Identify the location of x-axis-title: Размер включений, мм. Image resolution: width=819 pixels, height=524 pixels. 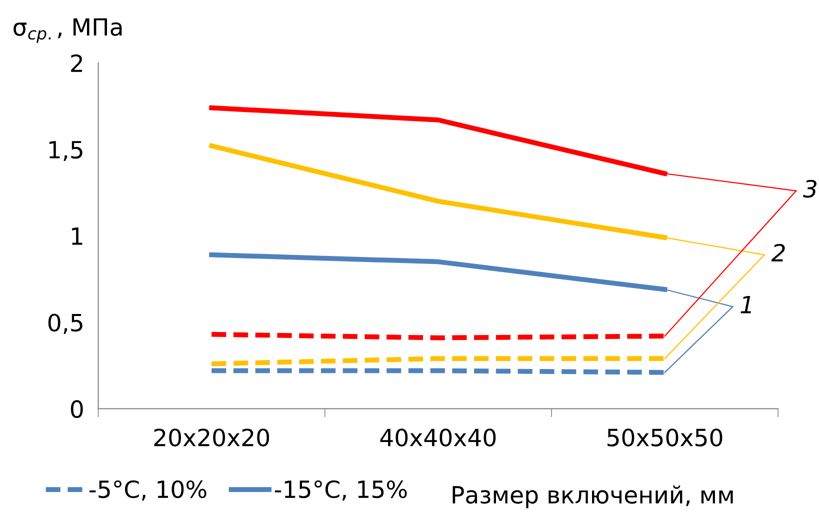
(592, 497).